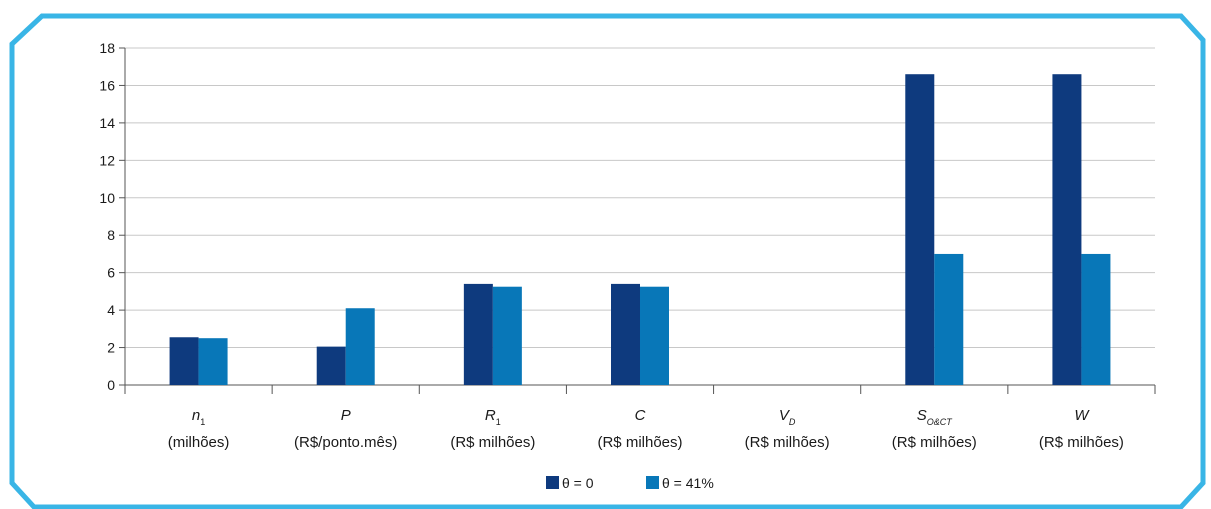  I want to click on category-unit: (R$/ponto.mês), so click(345, 442).